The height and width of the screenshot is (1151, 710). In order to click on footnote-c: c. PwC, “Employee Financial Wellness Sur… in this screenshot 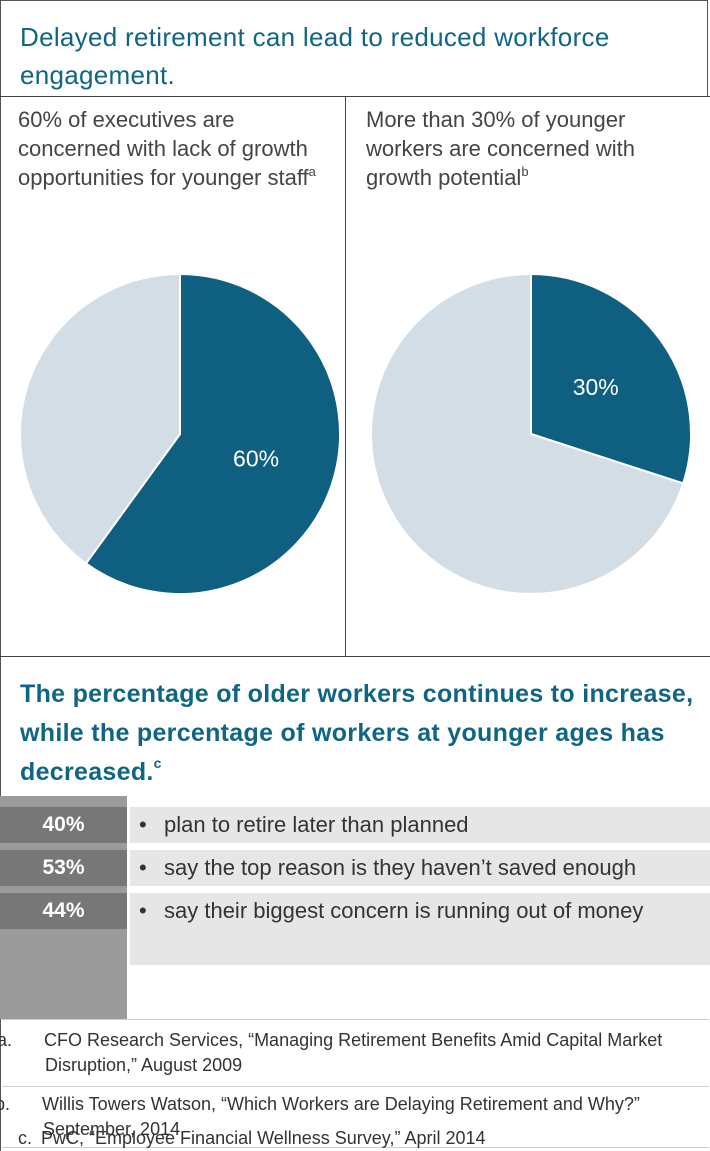, I will do `click(358, 1138)`.